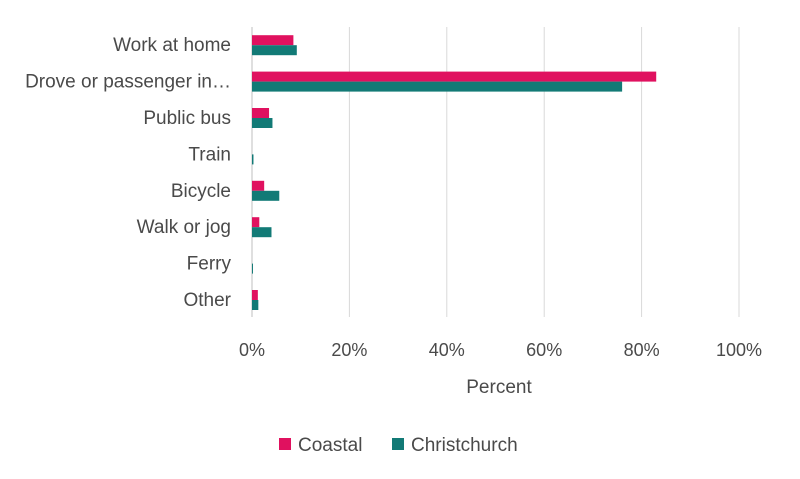 The height and width of the screenshot is (479, 800). What do you see at coordinates (285, 444) in the screenshot?
I see `legend-swatch-coastal` at bounding box center [285, 444].